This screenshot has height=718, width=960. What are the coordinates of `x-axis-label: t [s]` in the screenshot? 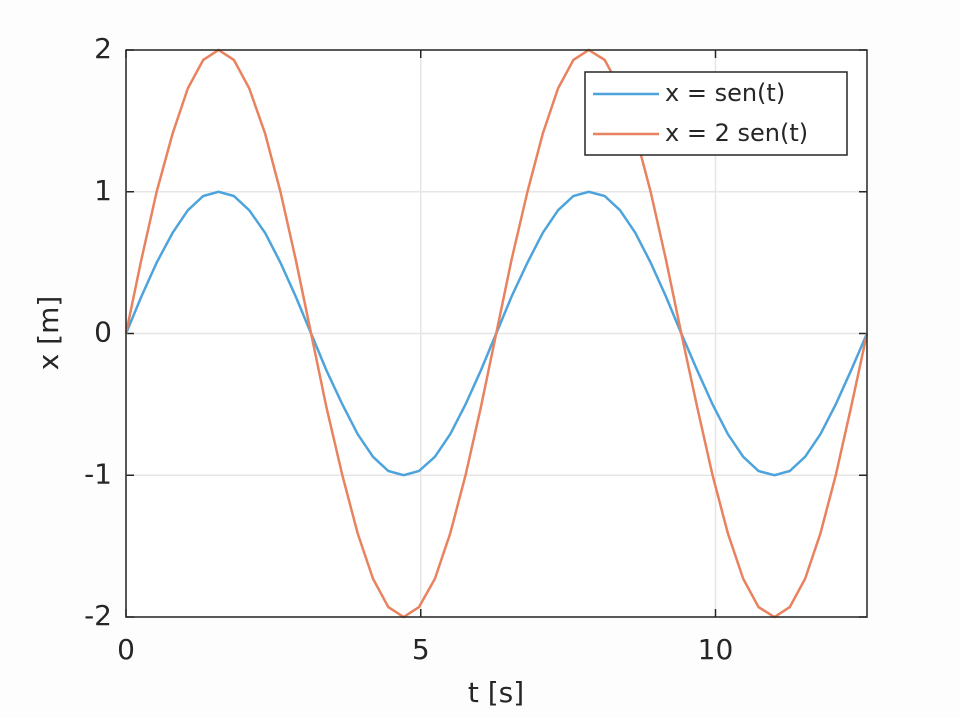 It's located at (496, 692).